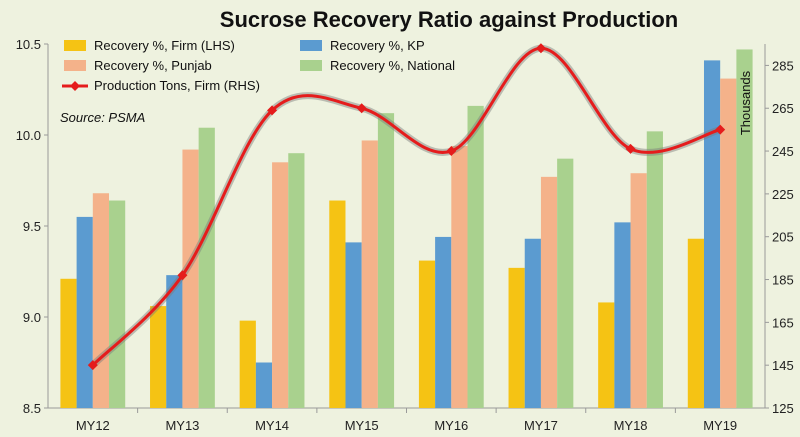  I want to click on x-tick-label: MY17, so click(541, 425).